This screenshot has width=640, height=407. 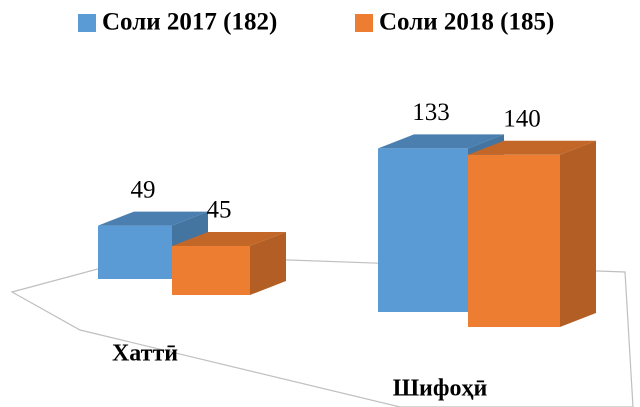 What do you see at coordinates (219, 210) in the screenshot?
I see `data-label: 45` at bounding box center [219, 210].